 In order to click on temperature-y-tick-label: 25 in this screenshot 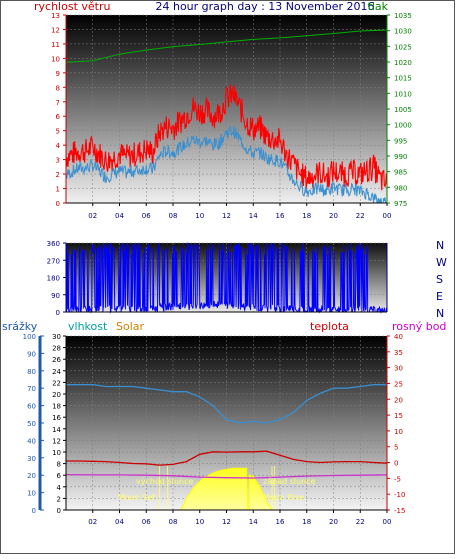, I will do `click(398, 384)`.